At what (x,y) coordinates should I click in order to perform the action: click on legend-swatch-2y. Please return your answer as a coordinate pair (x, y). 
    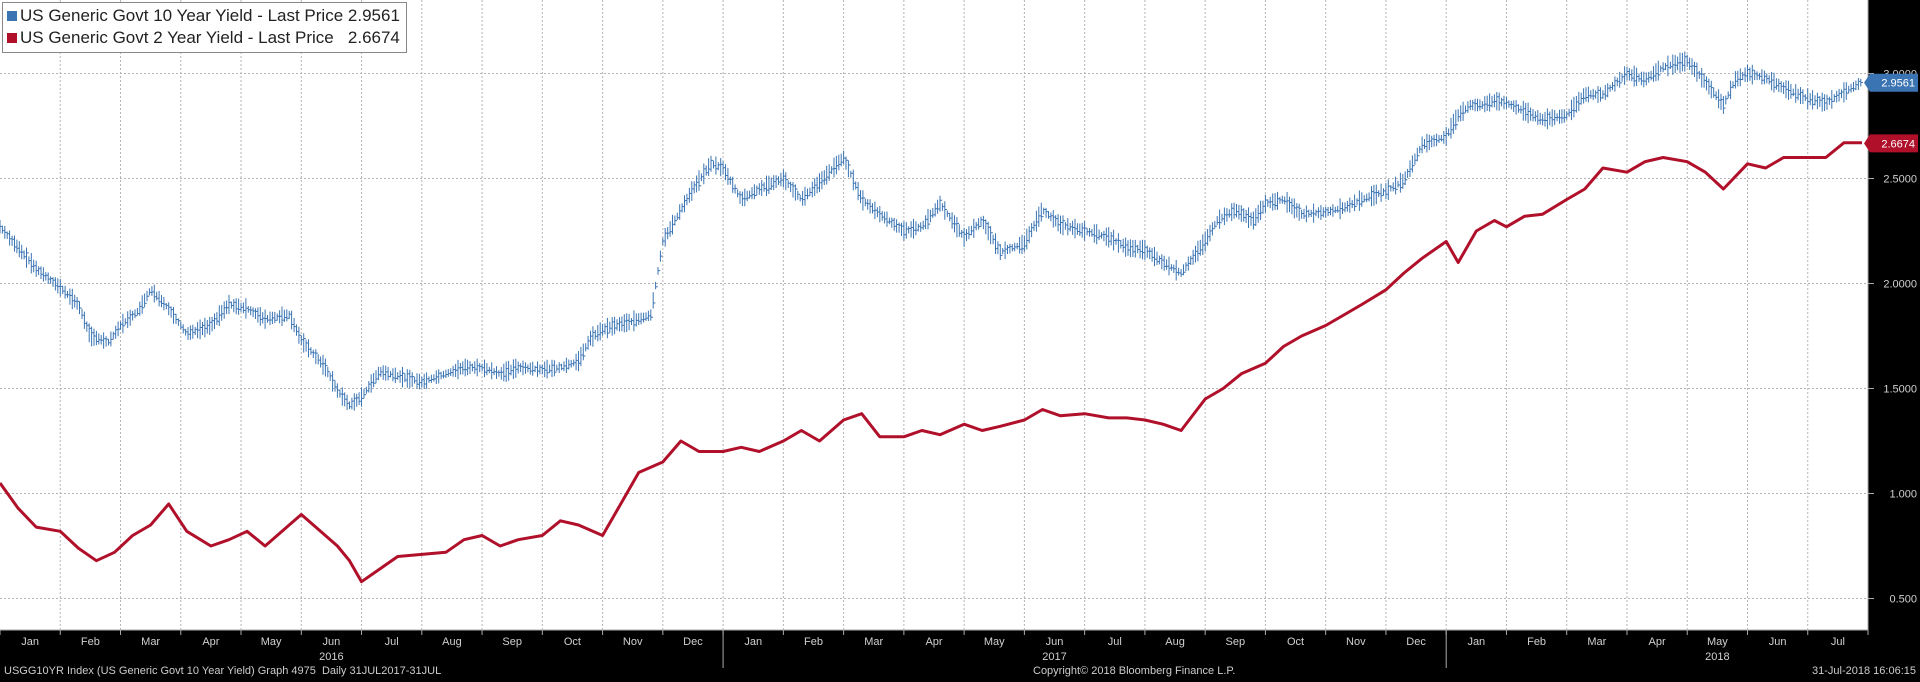
    Looking at the image, I should click on (12, 38).